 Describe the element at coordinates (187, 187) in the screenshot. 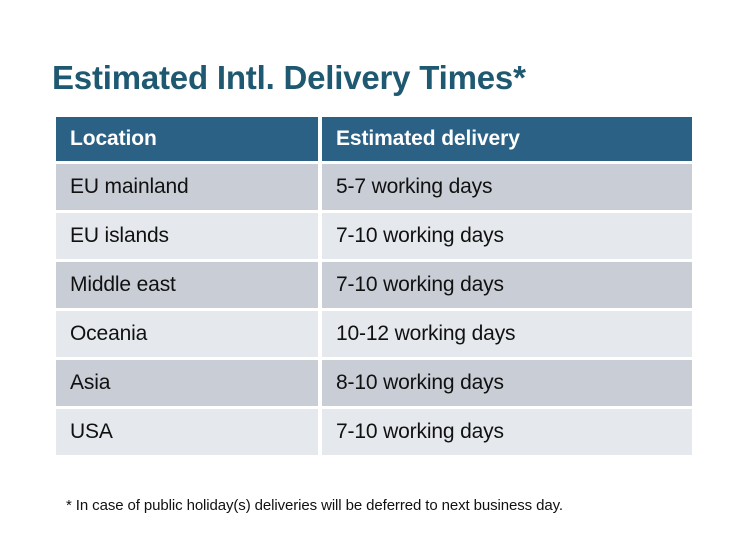

I see `cell-location: EU mainland` at that location.